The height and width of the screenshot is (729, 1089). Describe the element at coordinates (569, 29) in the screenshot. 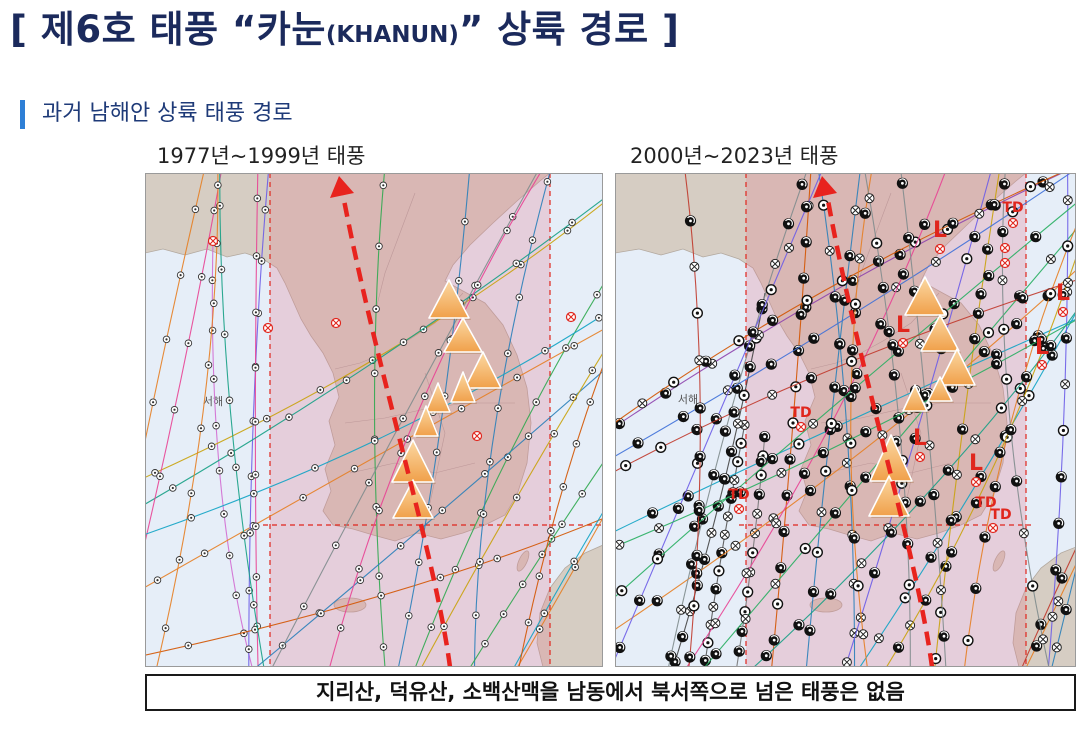

I see `title-suffix: ” 상륙 경로 ]` at that location.